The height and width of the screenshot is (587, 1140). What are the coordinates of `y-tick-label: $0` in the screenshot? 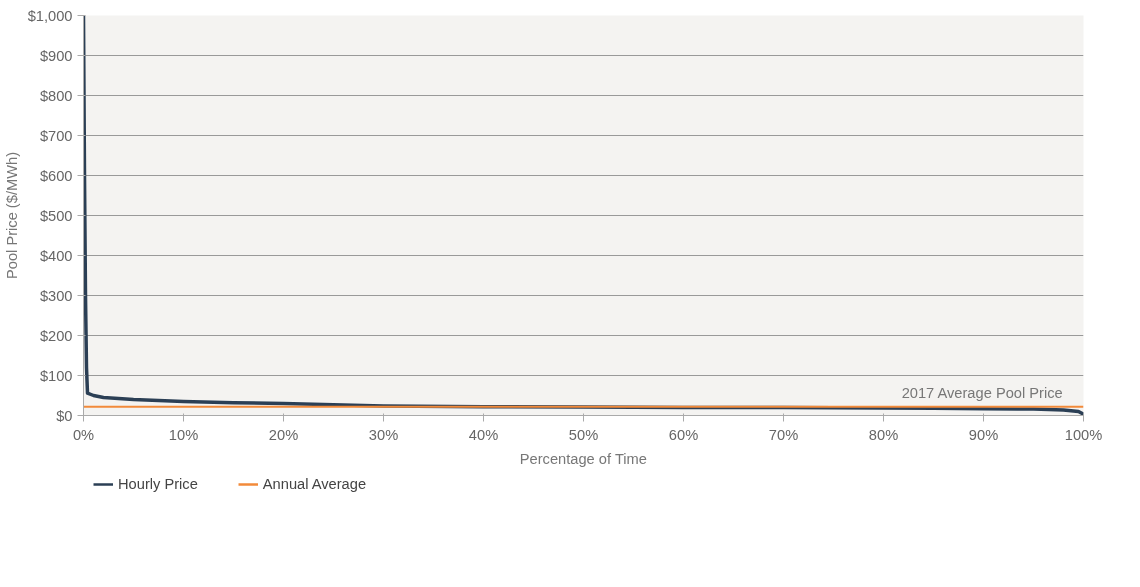 It's located at (64, 415).